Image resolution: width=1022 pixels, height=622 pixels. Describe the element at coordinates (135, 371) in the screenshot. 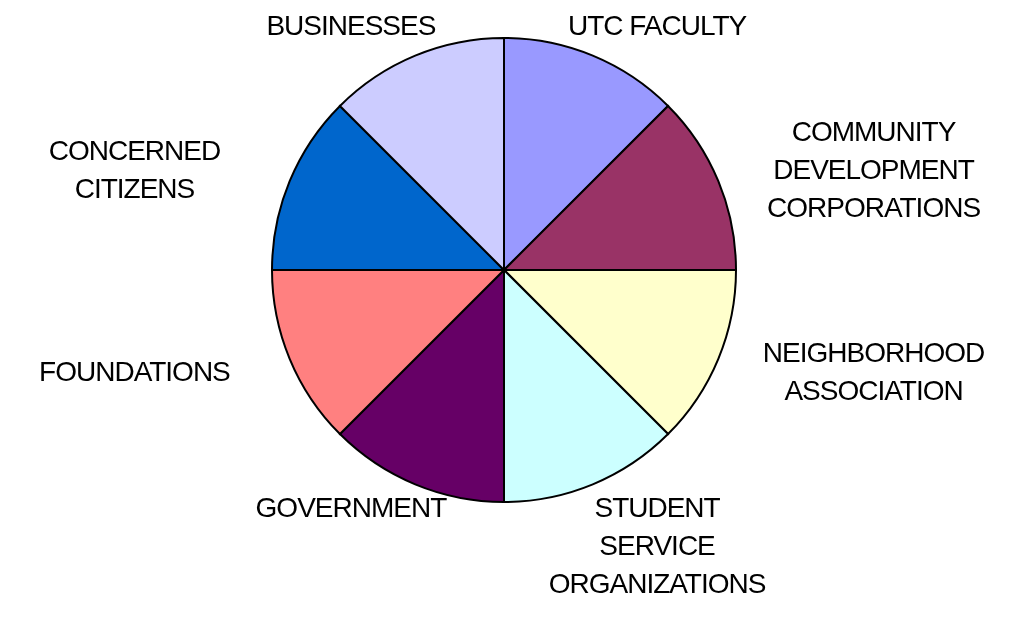

I see `slice-label: FOUNDATIONS` at that location.